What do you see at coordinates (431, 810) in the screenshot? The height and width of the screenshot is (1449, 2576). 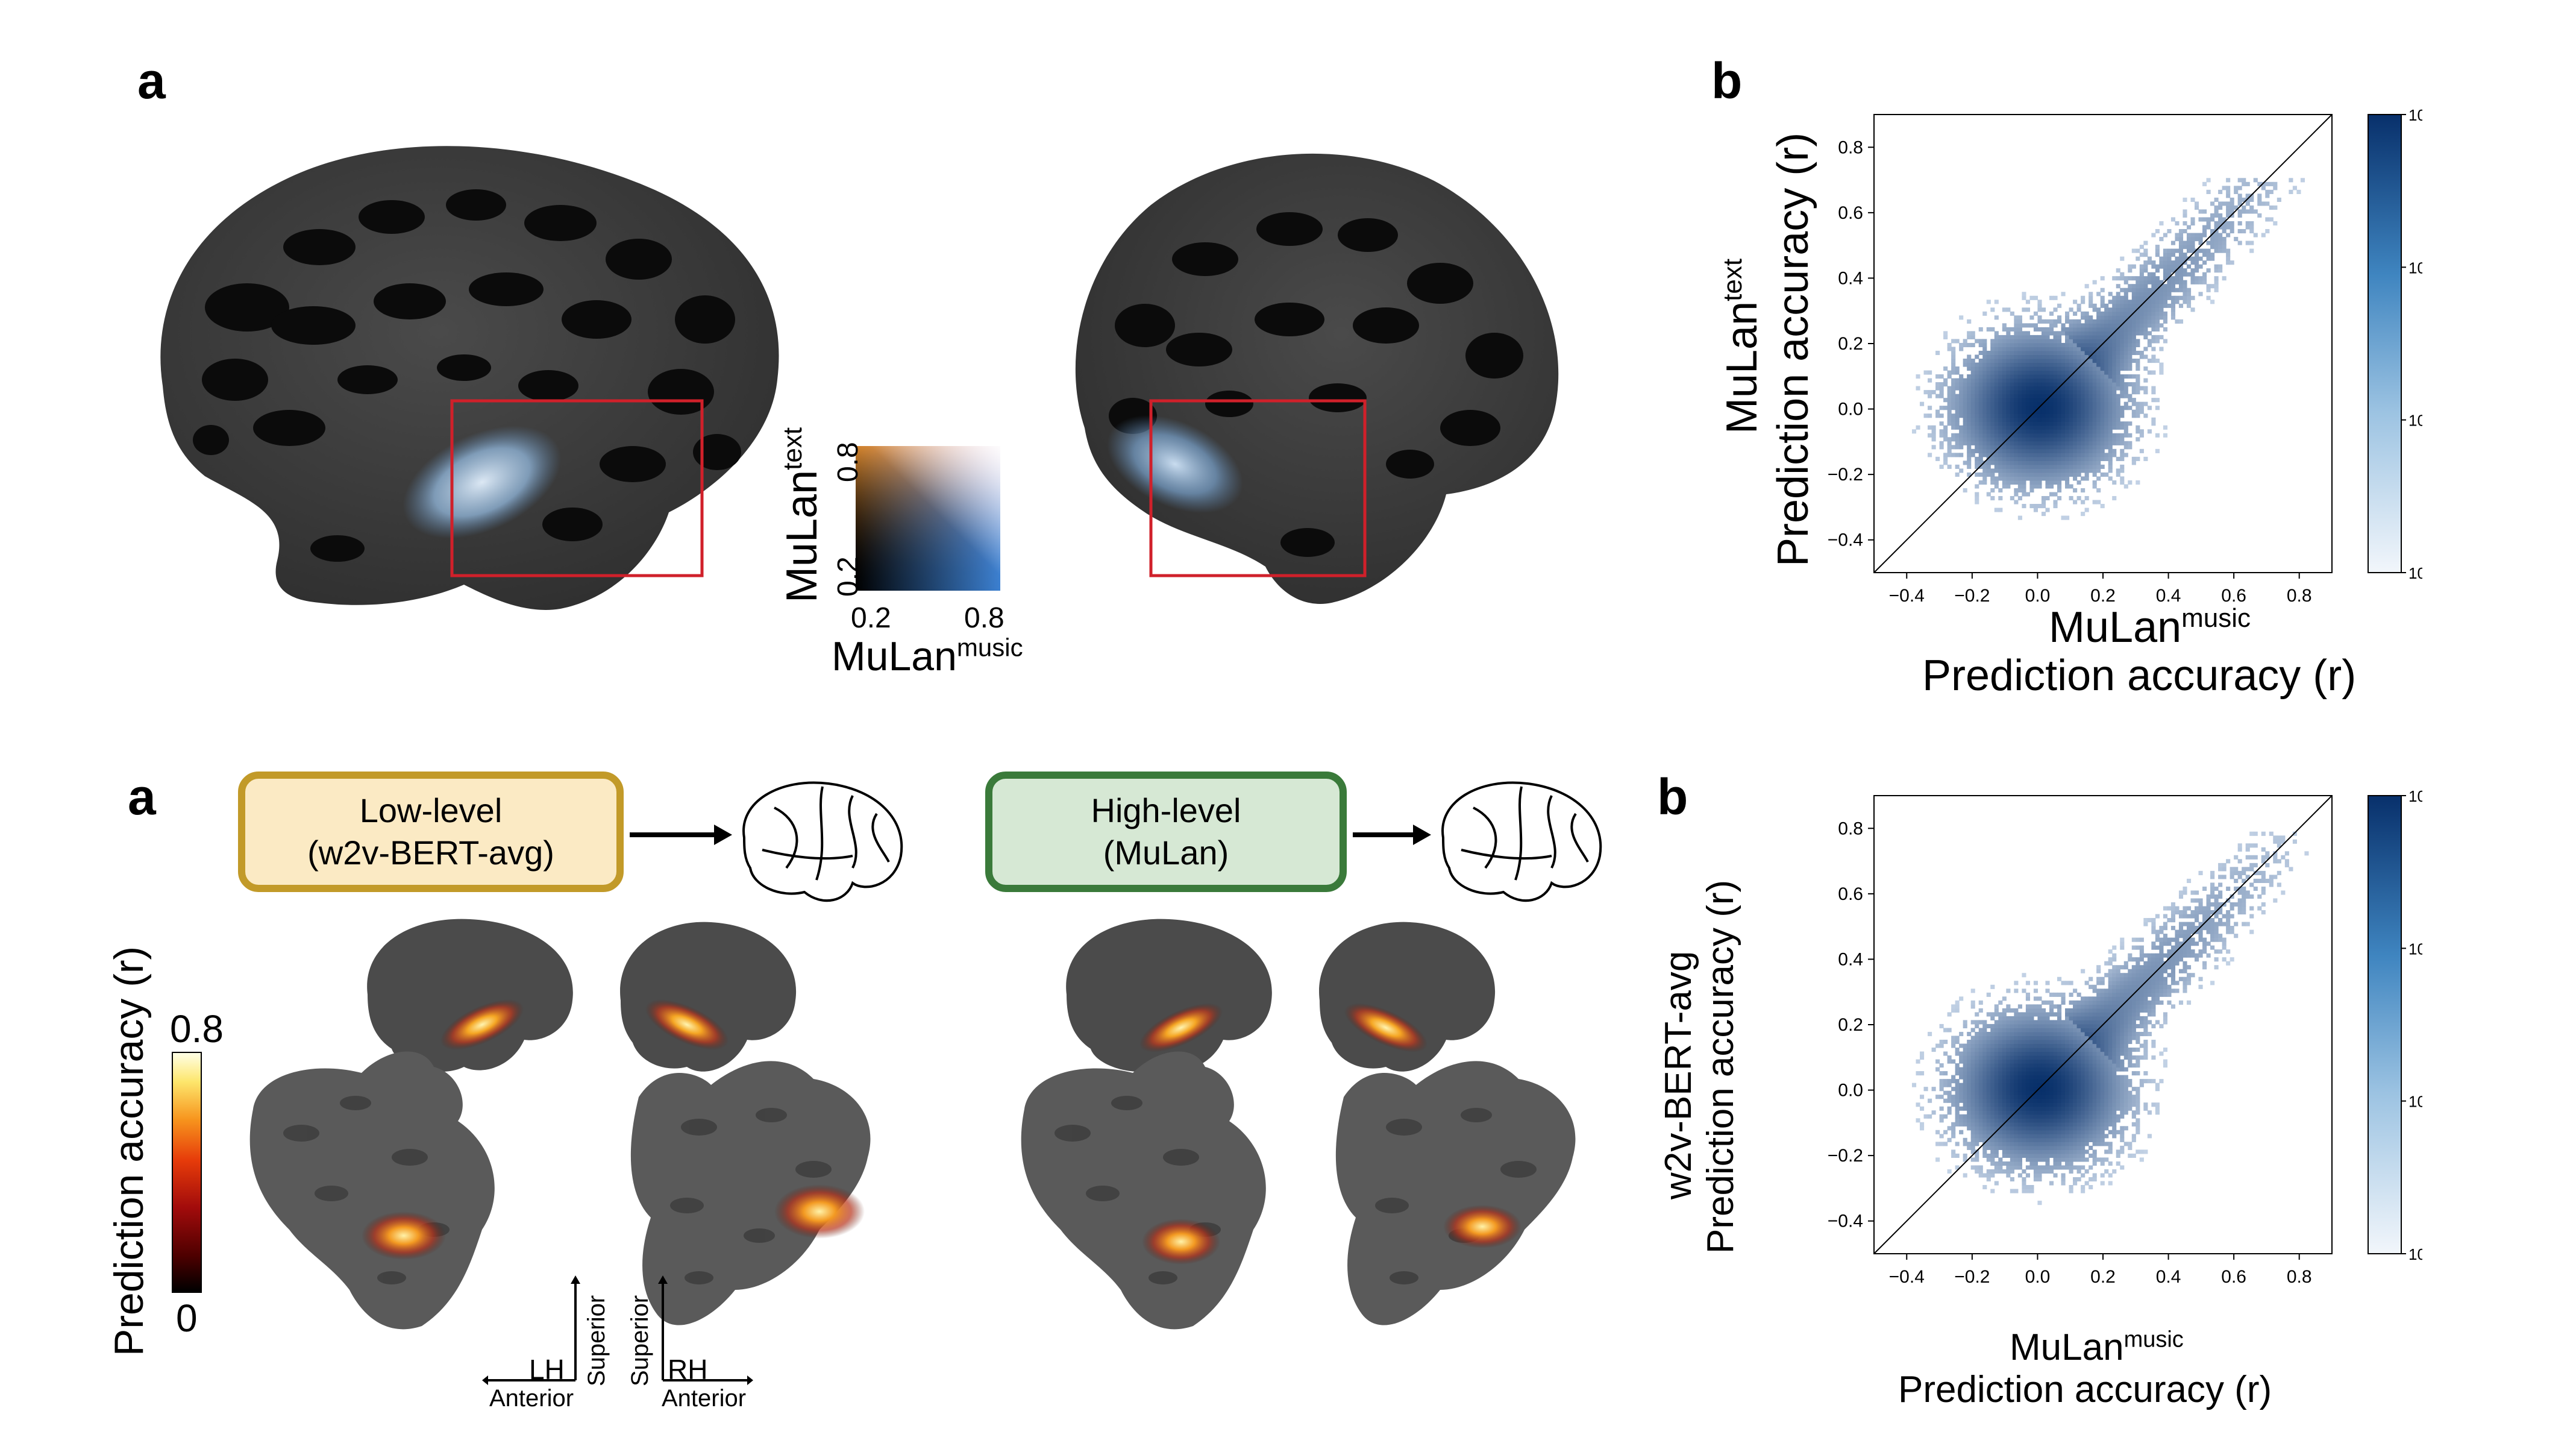 I see `low-level-box-line1: Low-level` at bounding box center [431, 810].